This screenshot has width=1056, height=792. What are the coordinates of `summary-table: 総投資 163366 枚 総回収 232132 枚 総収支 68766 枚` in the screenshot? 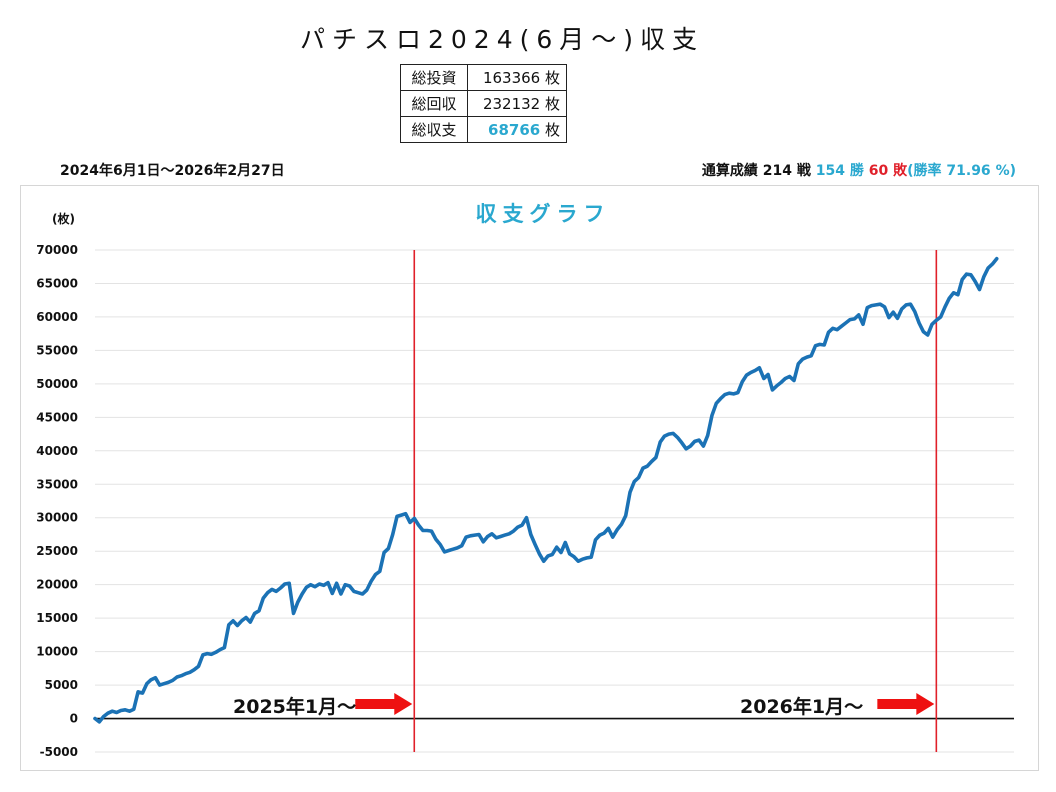 It's located at (483, 103).